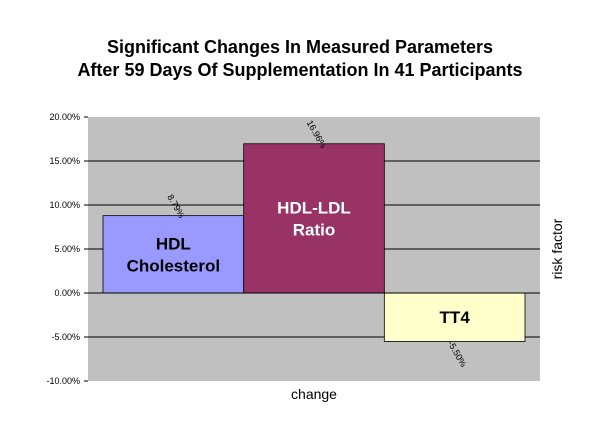 The width and height of the screenshot is (600, 448). I want to click on y-tick-label: -10.00%, so click(63, 381).